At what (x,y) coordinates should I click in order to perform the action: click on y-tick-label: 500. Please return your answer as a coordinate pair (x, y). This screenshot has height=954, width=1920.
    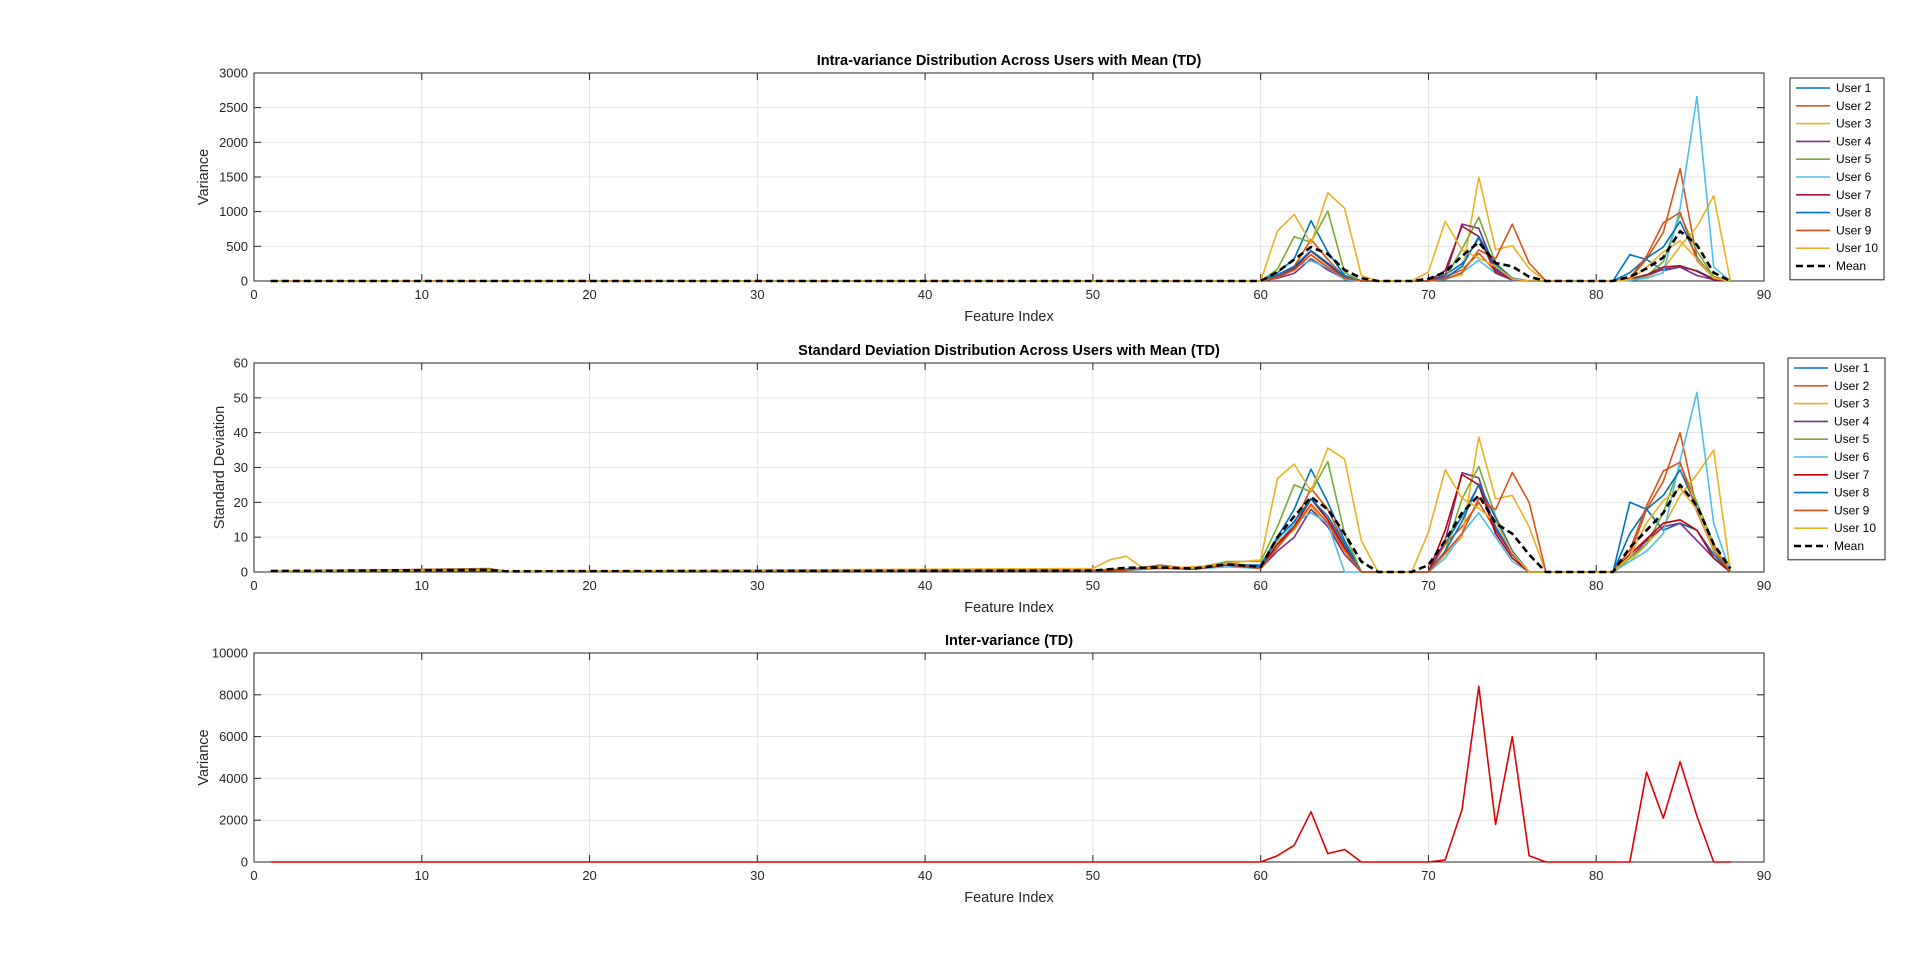
    Looking at the image, I should click on (237, 246).